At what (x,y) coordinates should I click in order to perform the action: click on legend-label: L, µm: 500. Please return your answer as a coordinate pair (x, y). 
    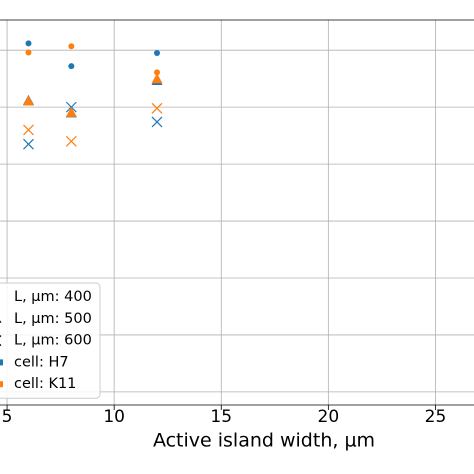
    Looking at the image, I should click on (53, 319).